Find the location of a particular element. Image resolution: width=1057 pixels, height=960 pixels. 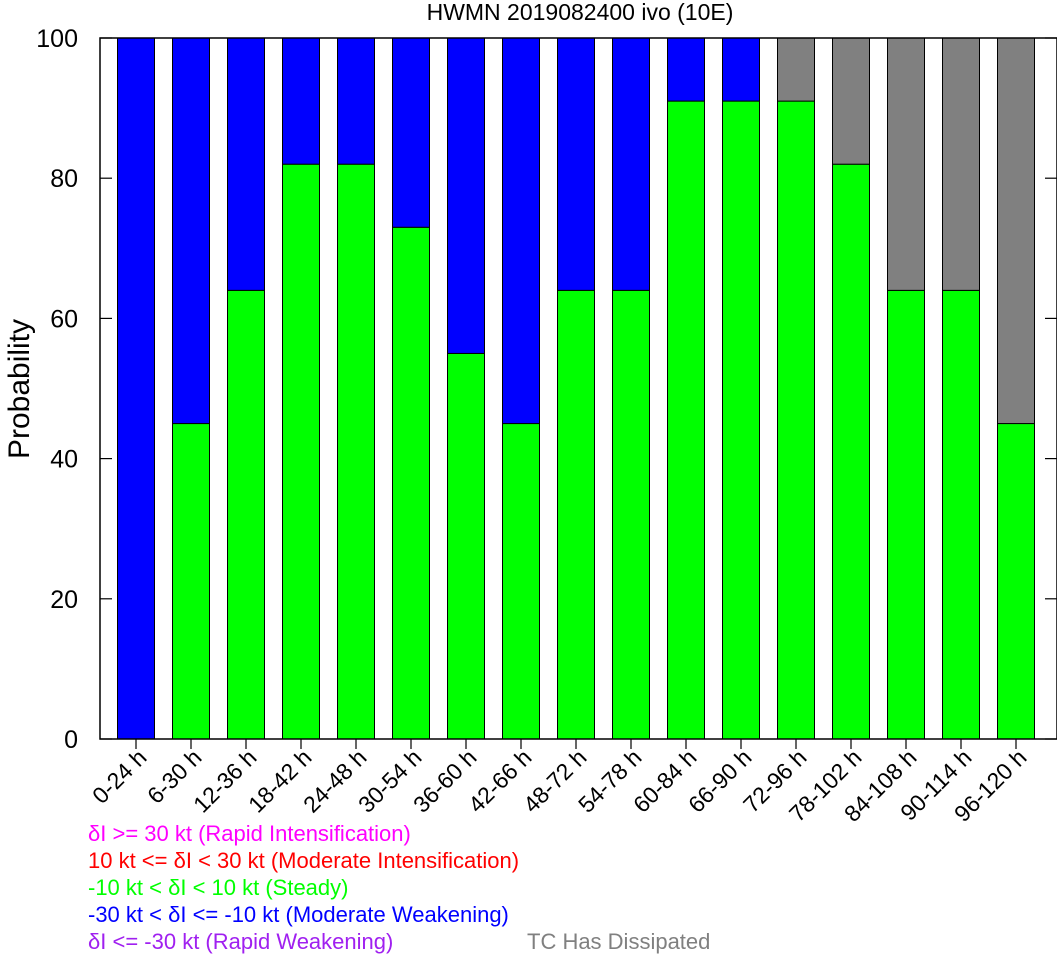

legend-dissipated: TC Has Dissipated is located at coordinates (619, 941).